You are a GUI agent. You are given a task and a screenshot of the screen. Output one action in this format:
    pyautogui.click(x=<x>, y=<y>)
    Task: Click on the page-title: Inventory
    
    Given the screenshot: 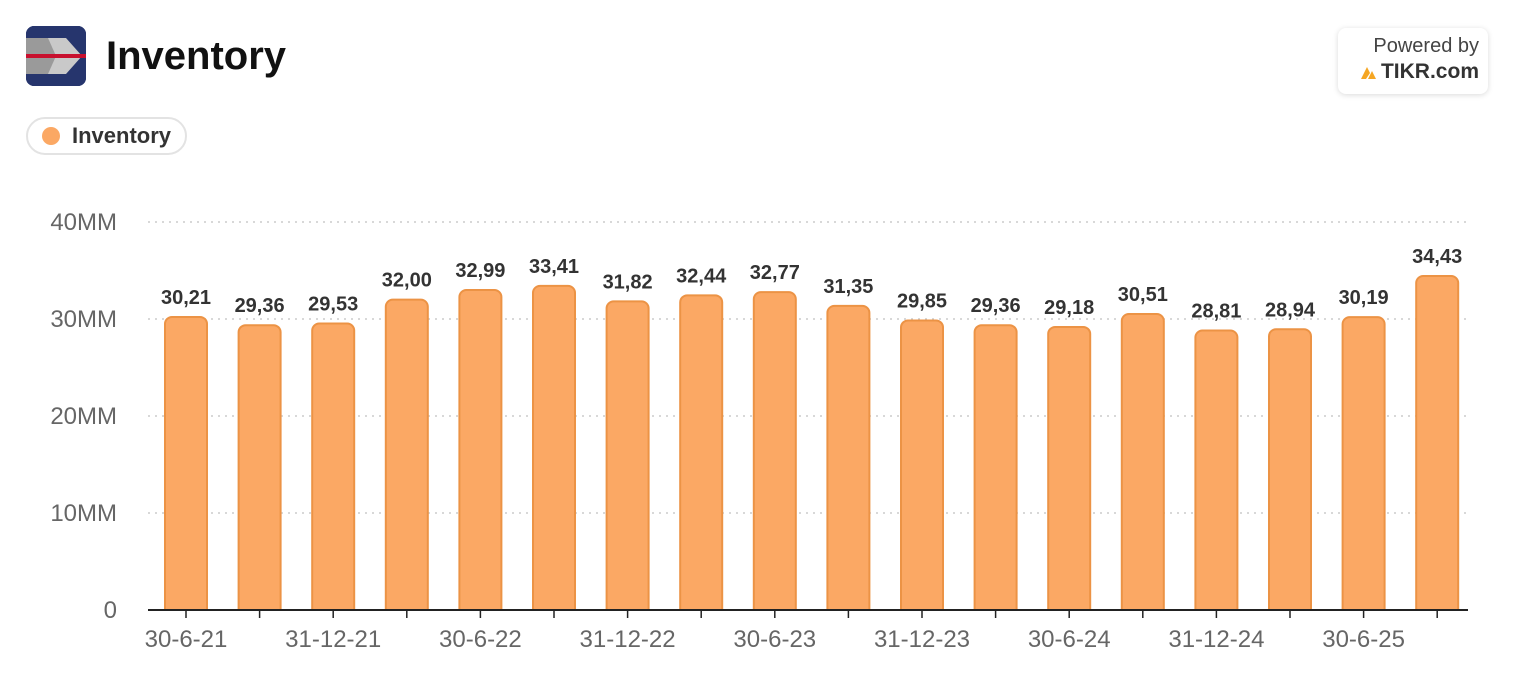 What is the action you would take?
    pyautogui.click(x=196, y=56)
    